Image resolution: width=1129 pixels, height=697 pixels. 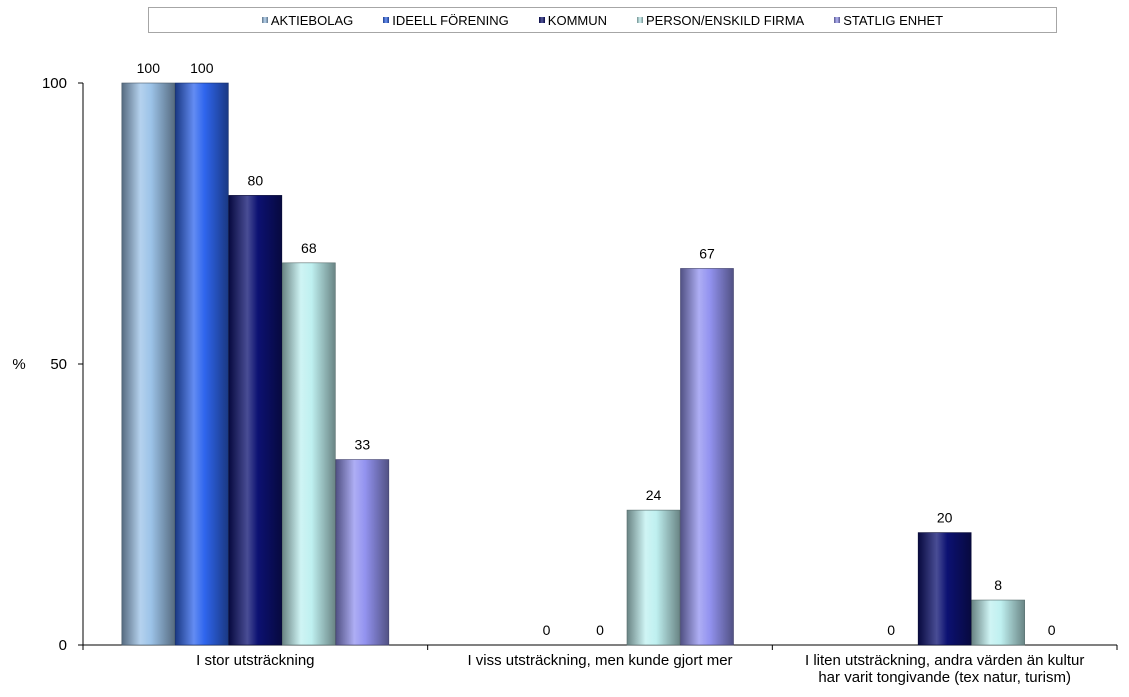 What do you see at coordinates (998, 585) in the screenshot?
I see `data-label: 8` at bounding box center [998, 585].